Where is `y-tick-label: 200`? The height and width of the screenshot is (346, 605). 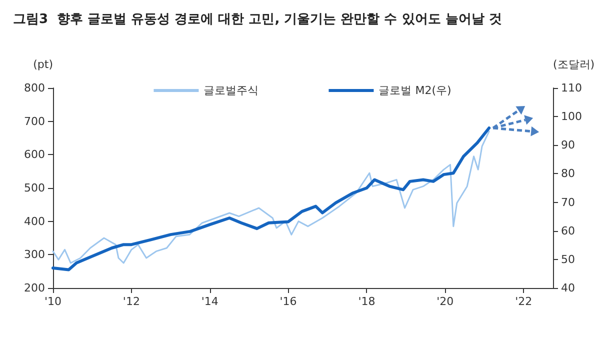
y-tick-label: 200 is located at coordinates (34, 288).